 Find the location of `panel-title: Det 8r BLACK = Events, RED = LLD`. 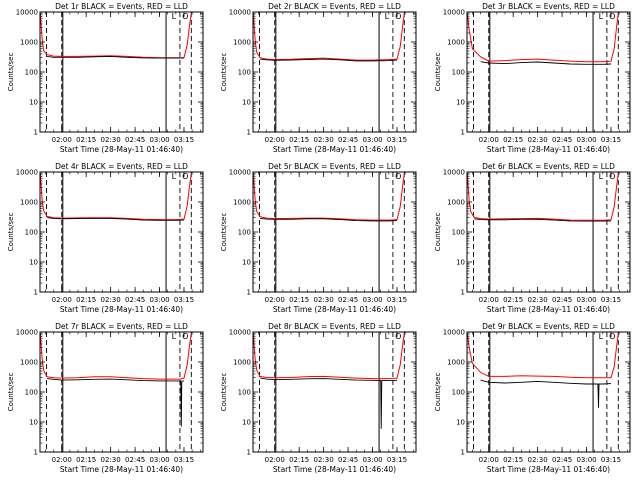

panel-title: Det 8r BLACK = Events, RED = LLD is located at coordinates (334, 326).